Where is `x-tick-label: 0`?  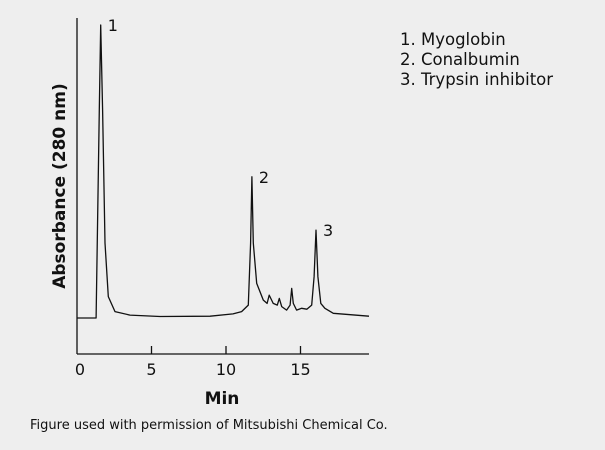
x-tick-label: 0 is located at coordinates (80, 369).